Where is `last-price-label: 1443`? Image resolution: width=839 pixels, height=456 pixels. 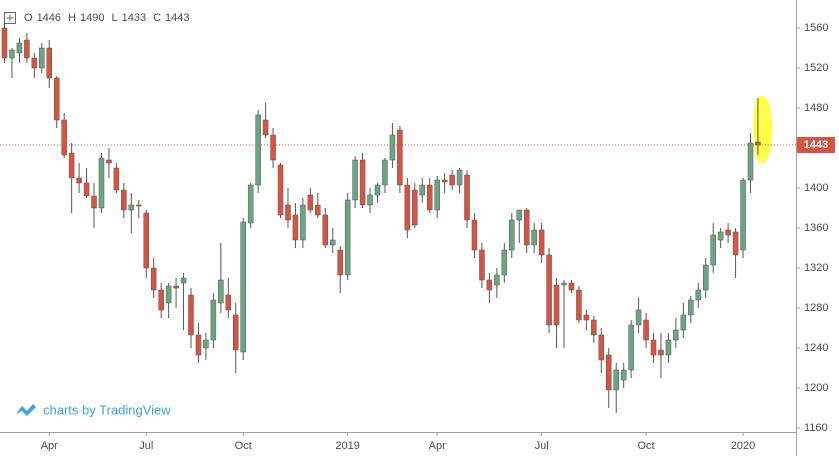 last-price-label: 1443 is located at coordinates (816, 145).